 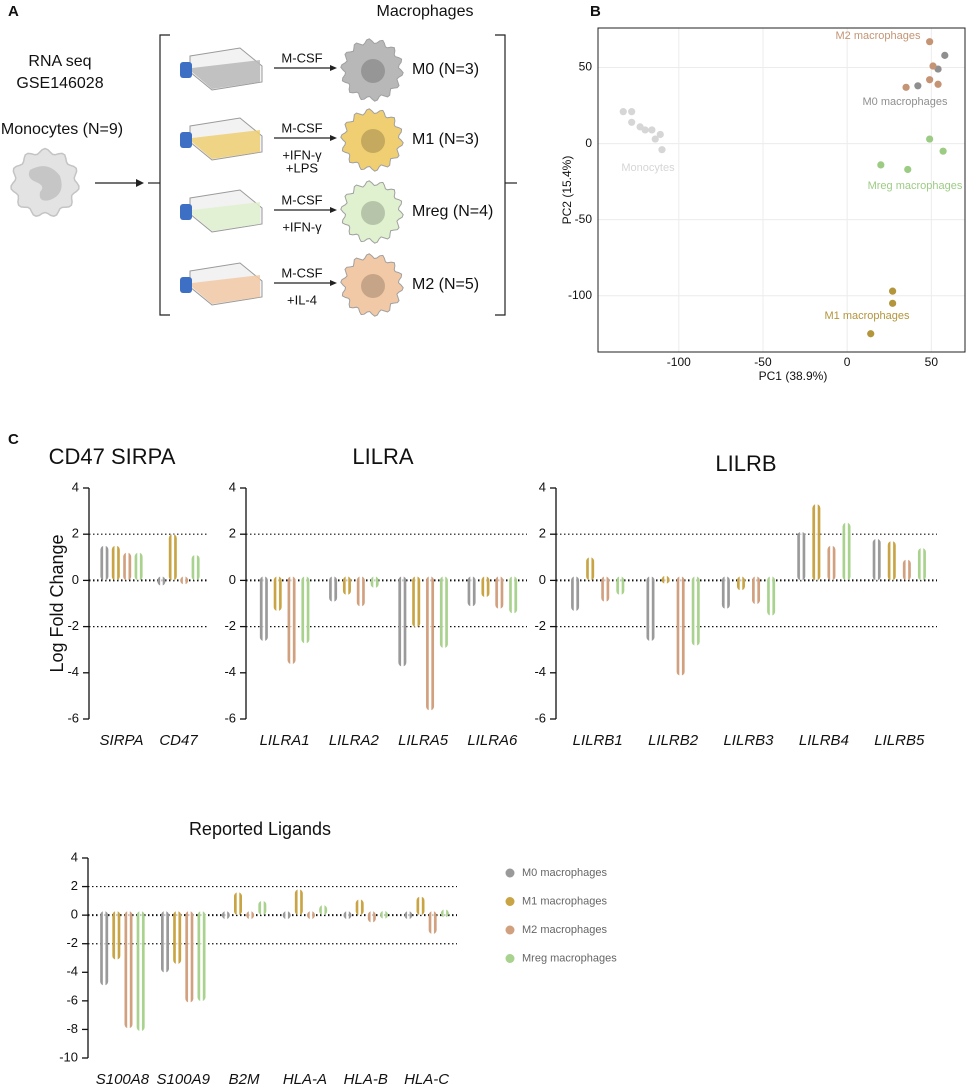 I want to click on series-label: M1 macrophages, so click(x=867, y=316).